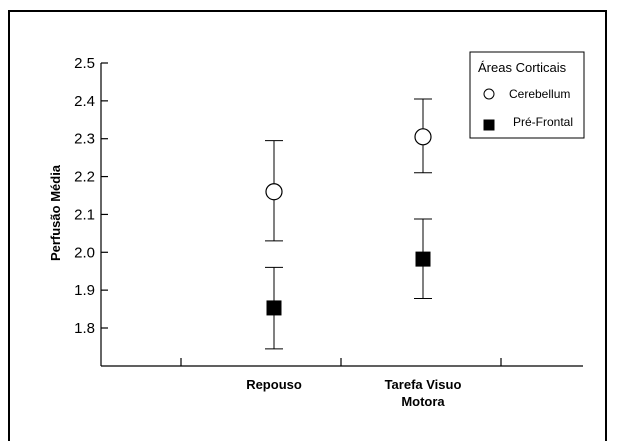 This screenshot has height=442, width=617. Describe the element at coordinates (274, 384) in the screenshot. I see `x-category-label: Repouso` at that location.